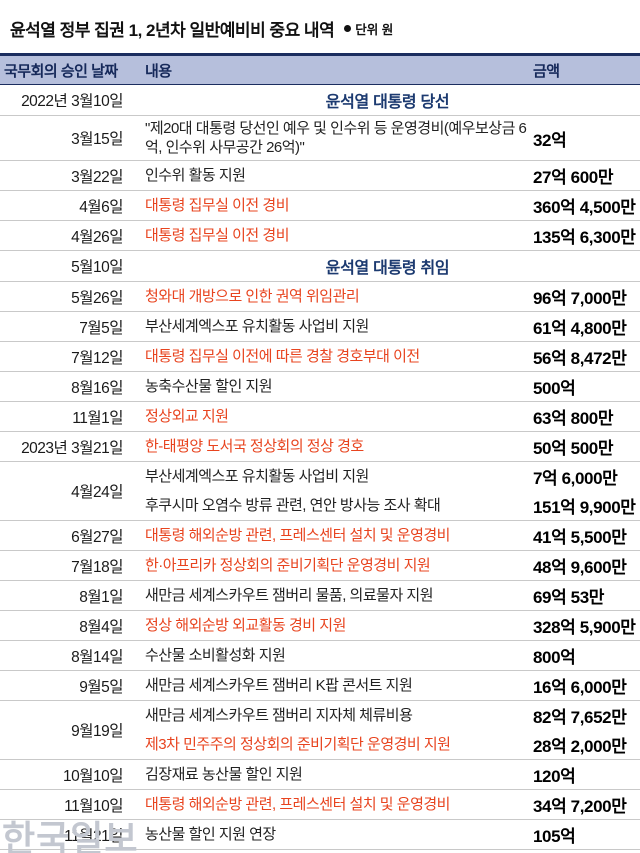 The image size is (640, 853). I want to click on table-row: 3월22일 인수위 활동 지원 27억 600만, so click(320, 175).